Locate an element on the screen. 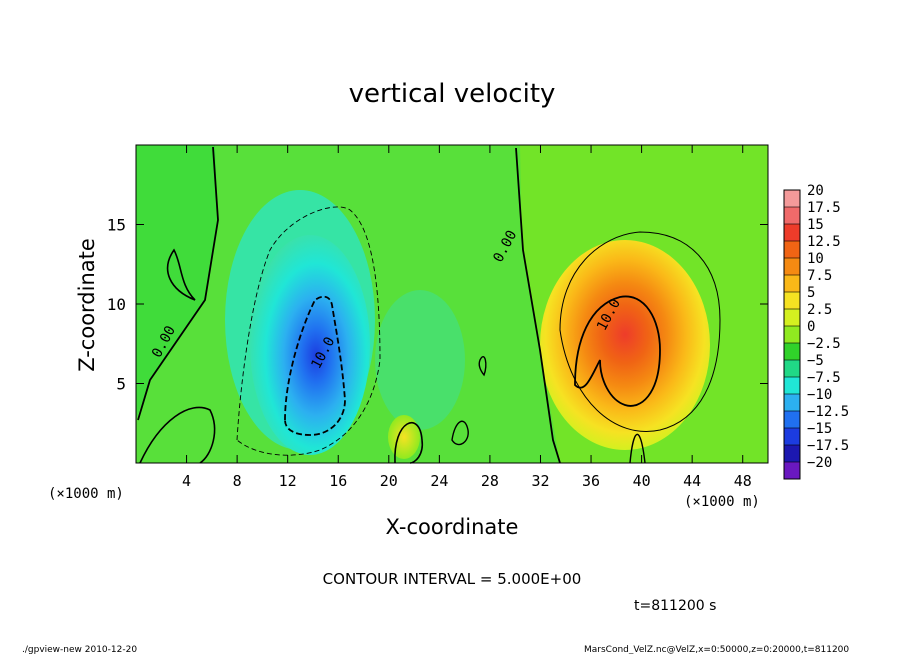  updraft-core is located at coordinates (625, 345).